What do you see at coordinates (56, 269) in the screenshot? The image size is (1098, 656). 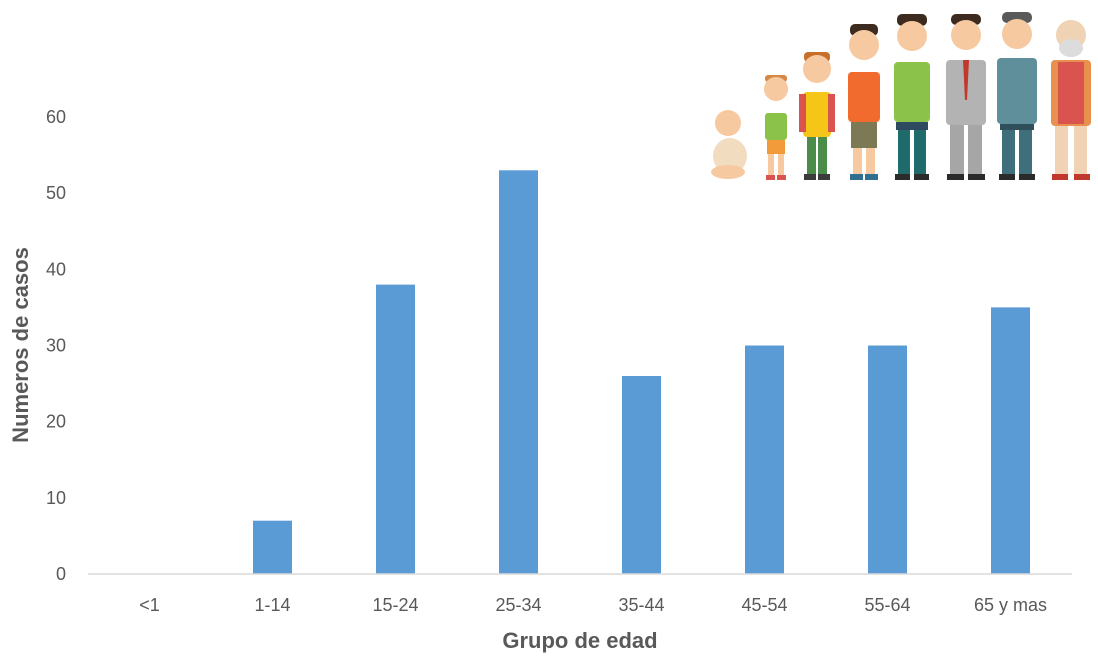 I see `y-tick-label: 40` at bounding box center [56, 269].